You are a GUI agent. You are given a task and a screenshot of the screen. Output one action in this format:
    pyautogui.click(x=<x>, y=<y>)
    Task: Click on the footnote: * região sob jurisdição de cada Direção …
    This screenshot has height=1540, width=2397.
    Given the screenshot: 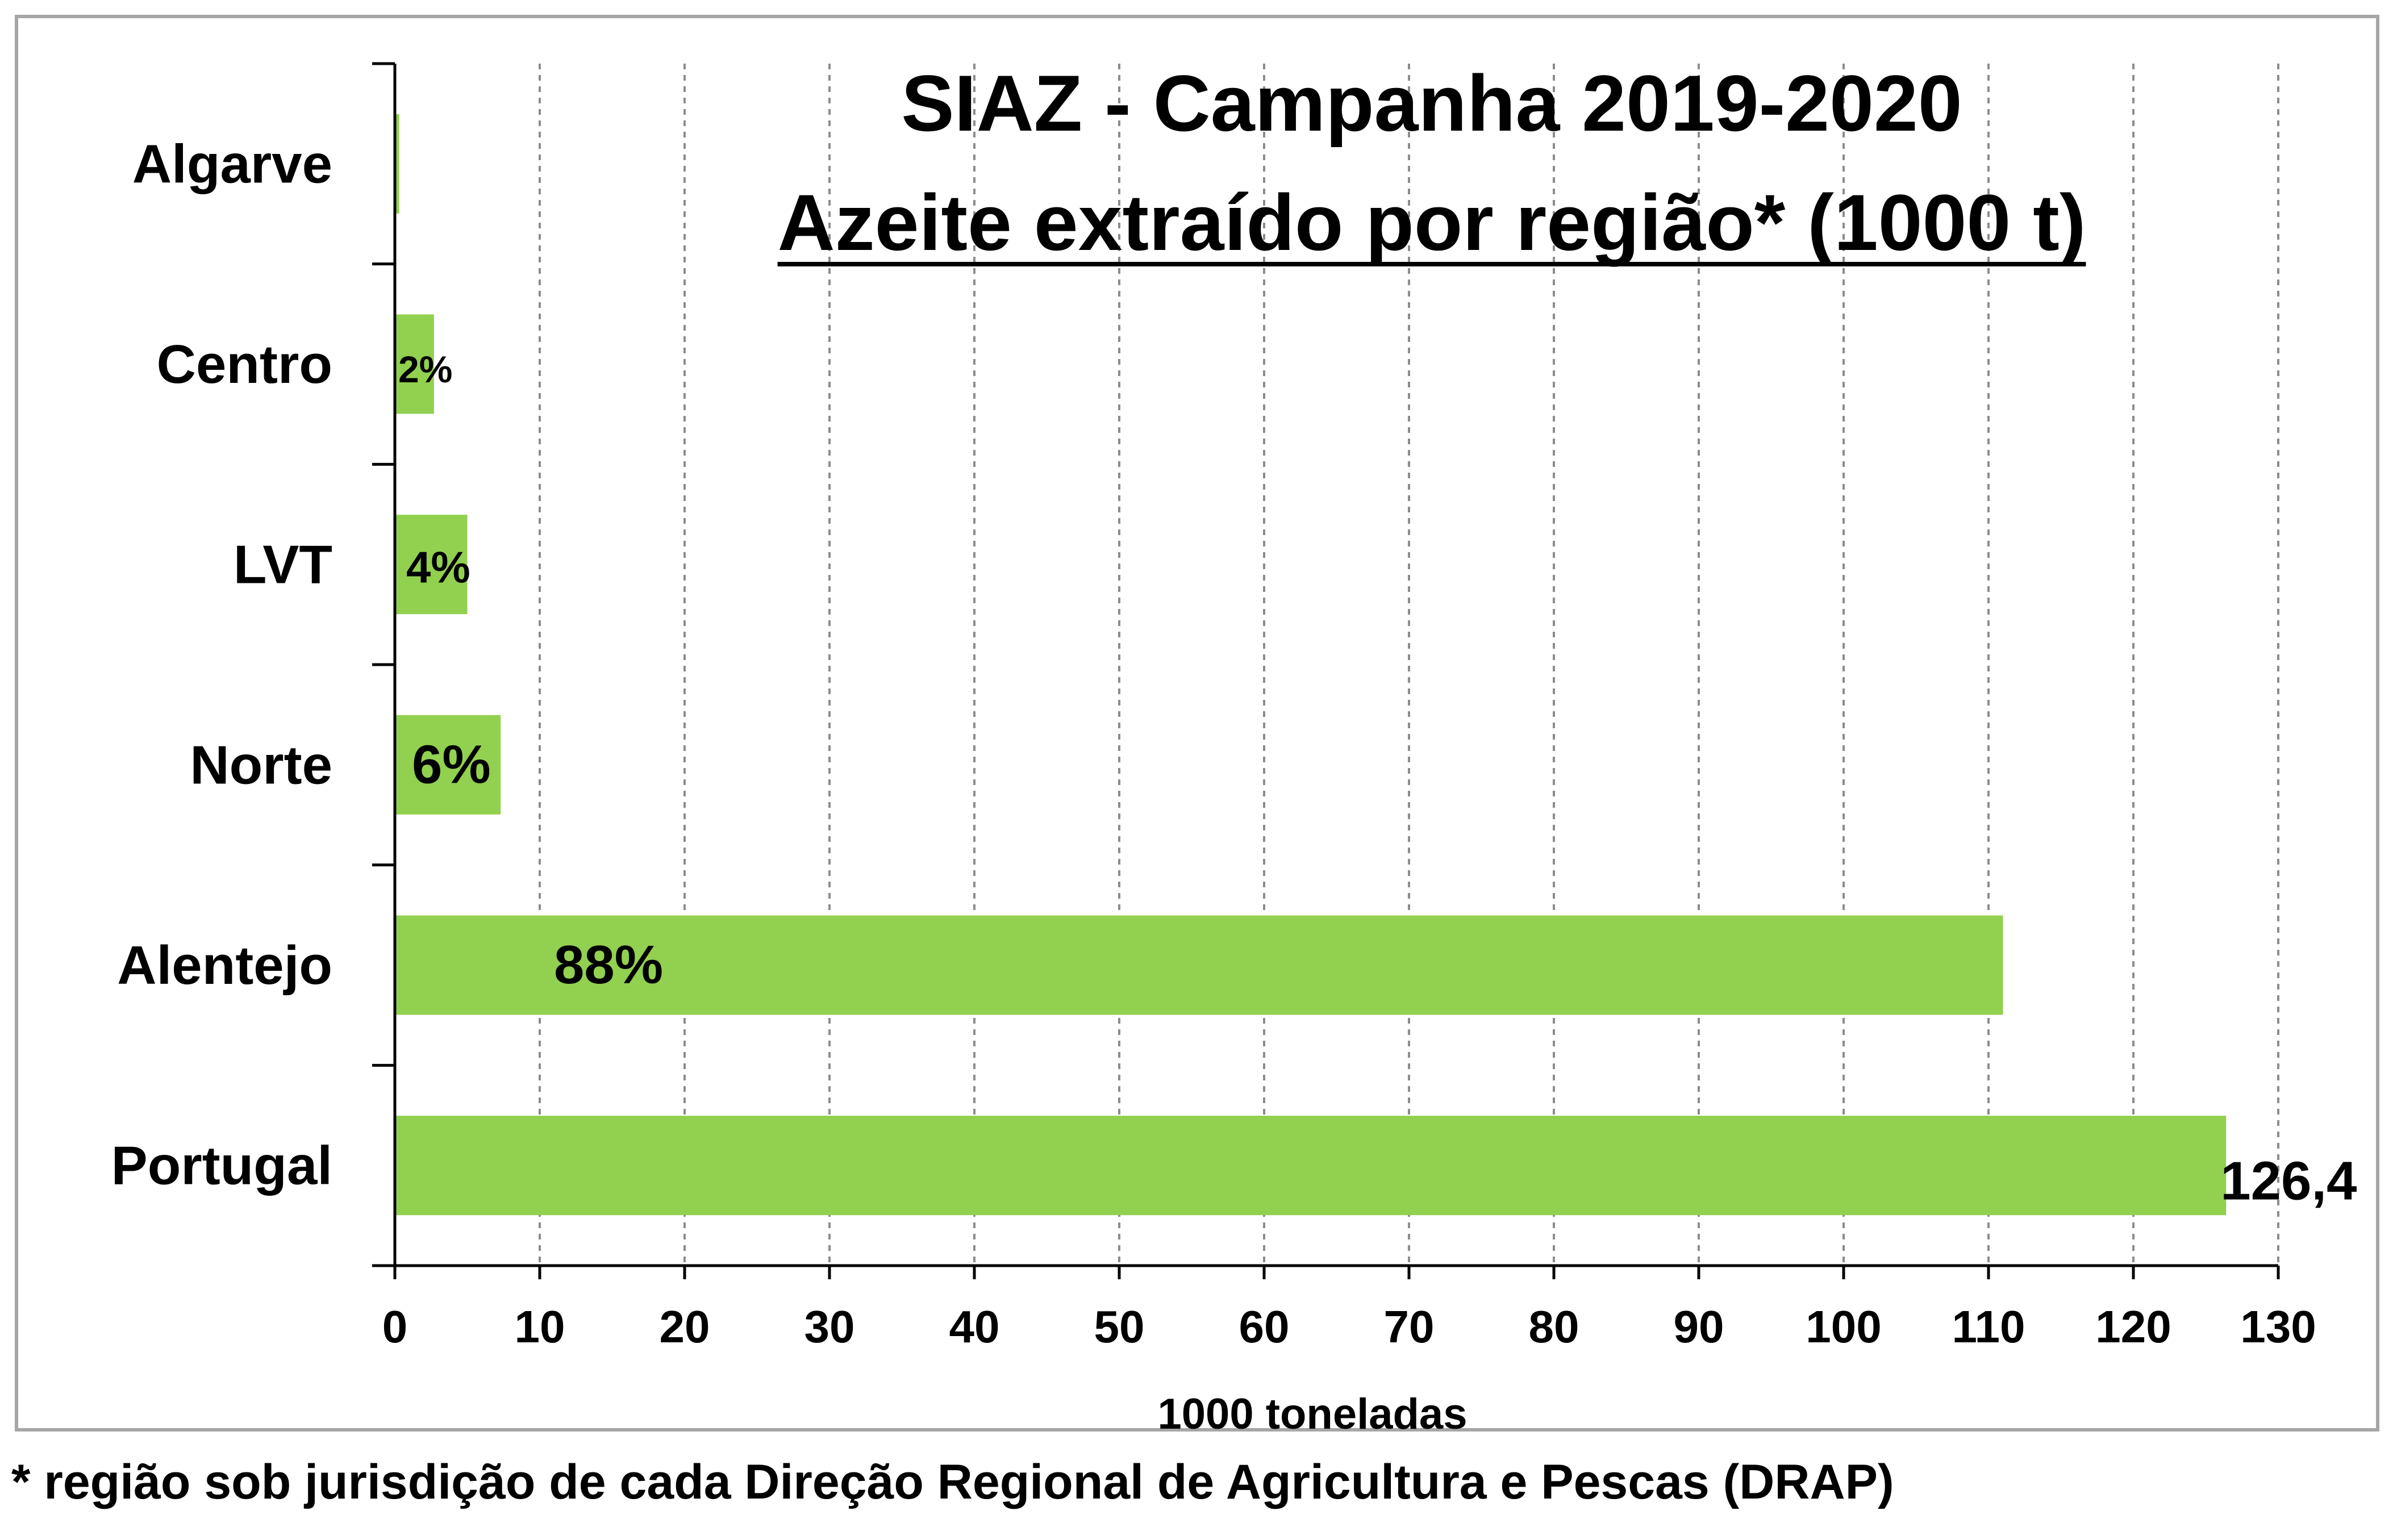 What is the action you would take?
    pyautogui.click(x=952, y=1482)
    